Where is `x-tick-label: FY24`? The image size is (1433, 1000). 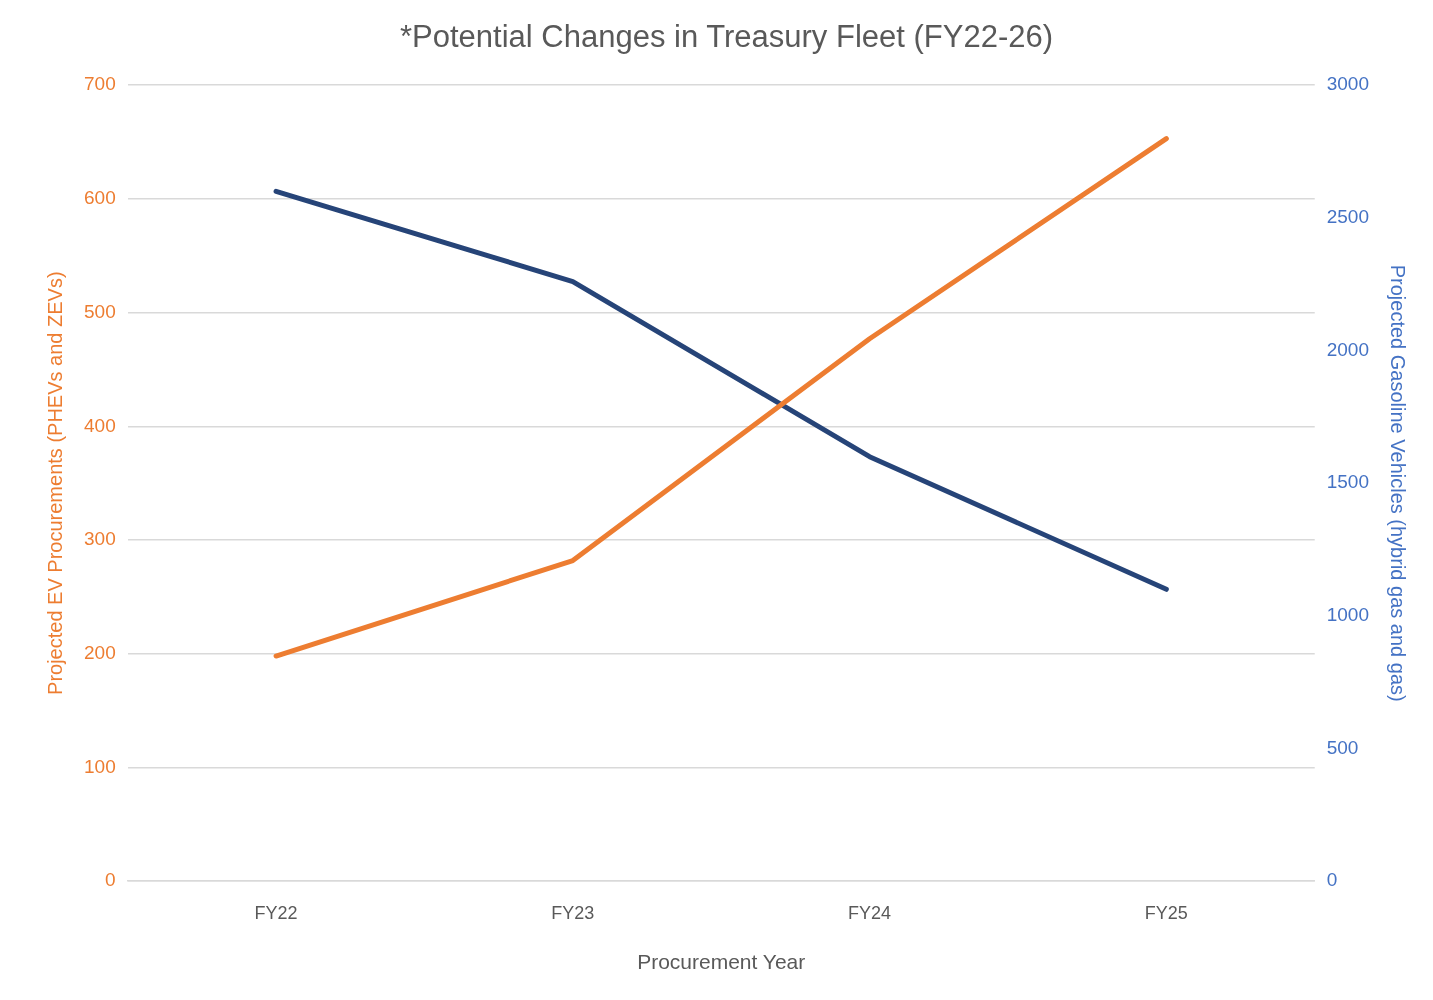 x-tick-label: FY24 is located at coordinates (870, 912).